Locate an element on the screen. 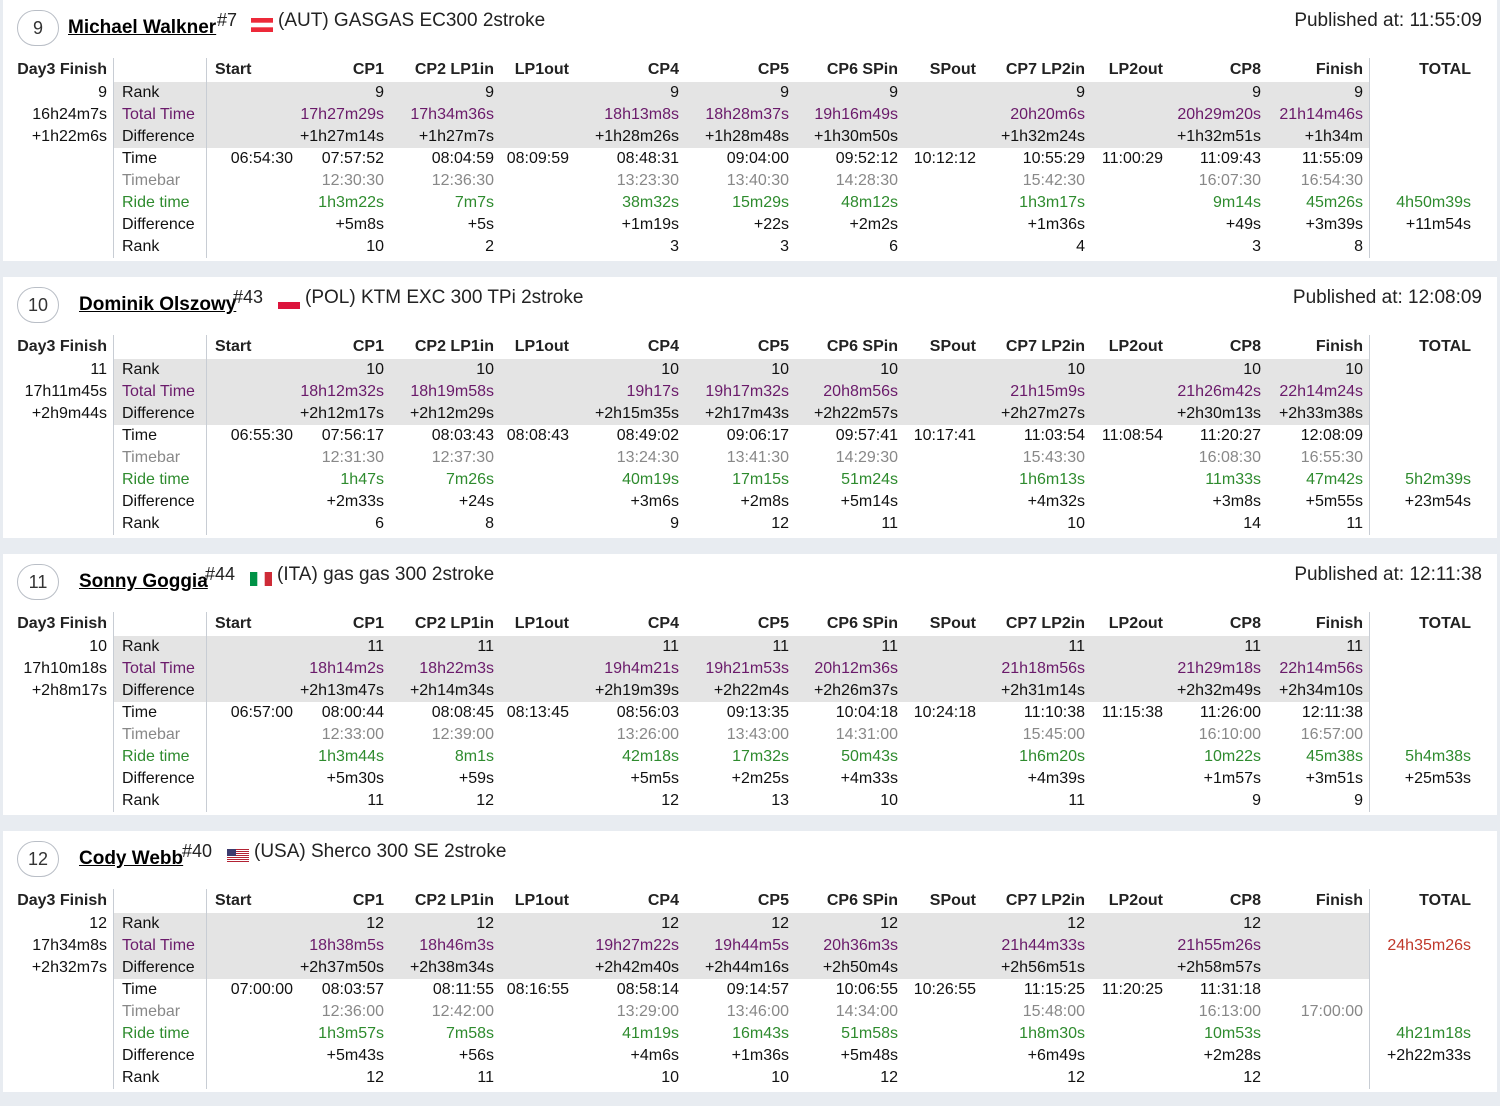  table-cell: 11:09:43 is located at coordinates (1230, 158).